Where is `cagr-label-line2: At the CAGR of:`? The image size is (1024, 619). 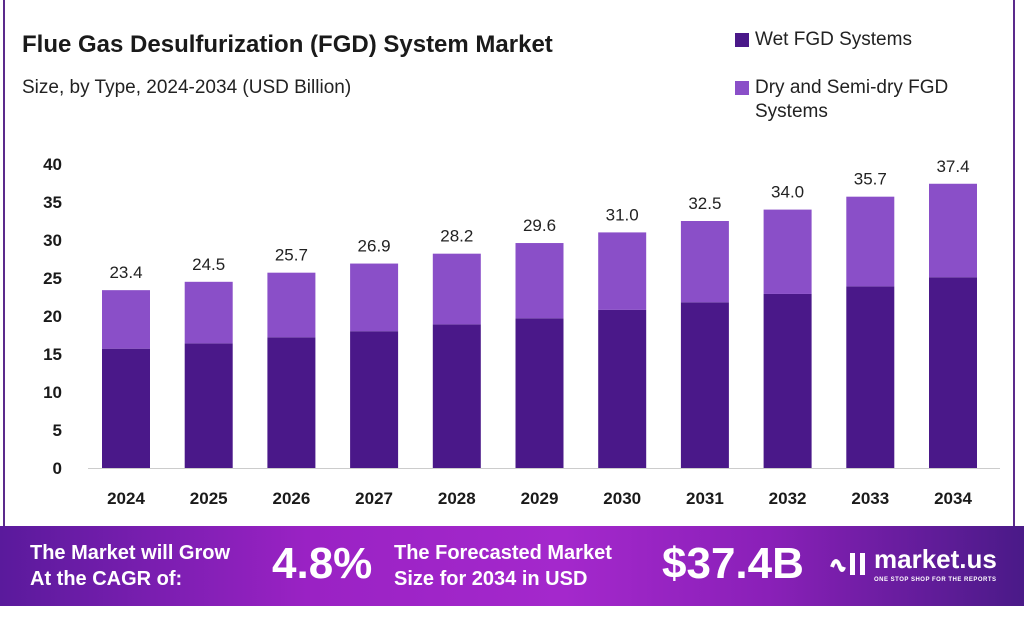 cagr-label-line2: At the CAGR of: is located at coordinates (106, 579).